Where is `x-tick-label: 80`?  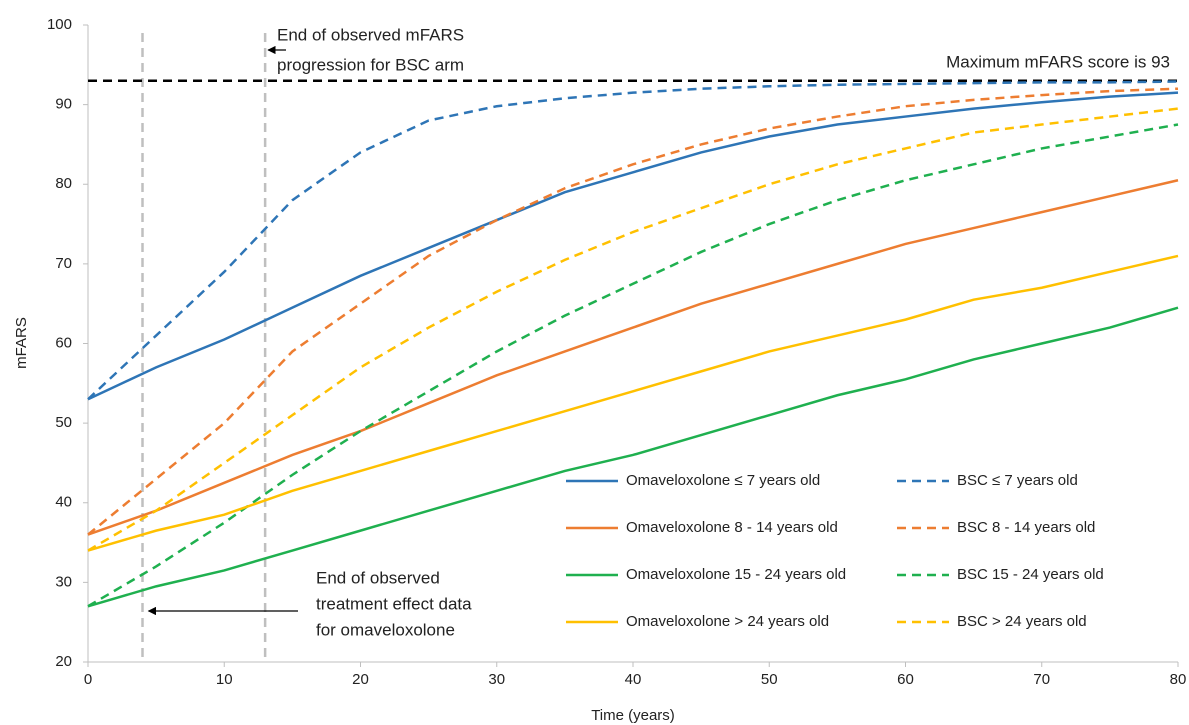
x-tick-label: 80 is located at coordinates (1178, 679).